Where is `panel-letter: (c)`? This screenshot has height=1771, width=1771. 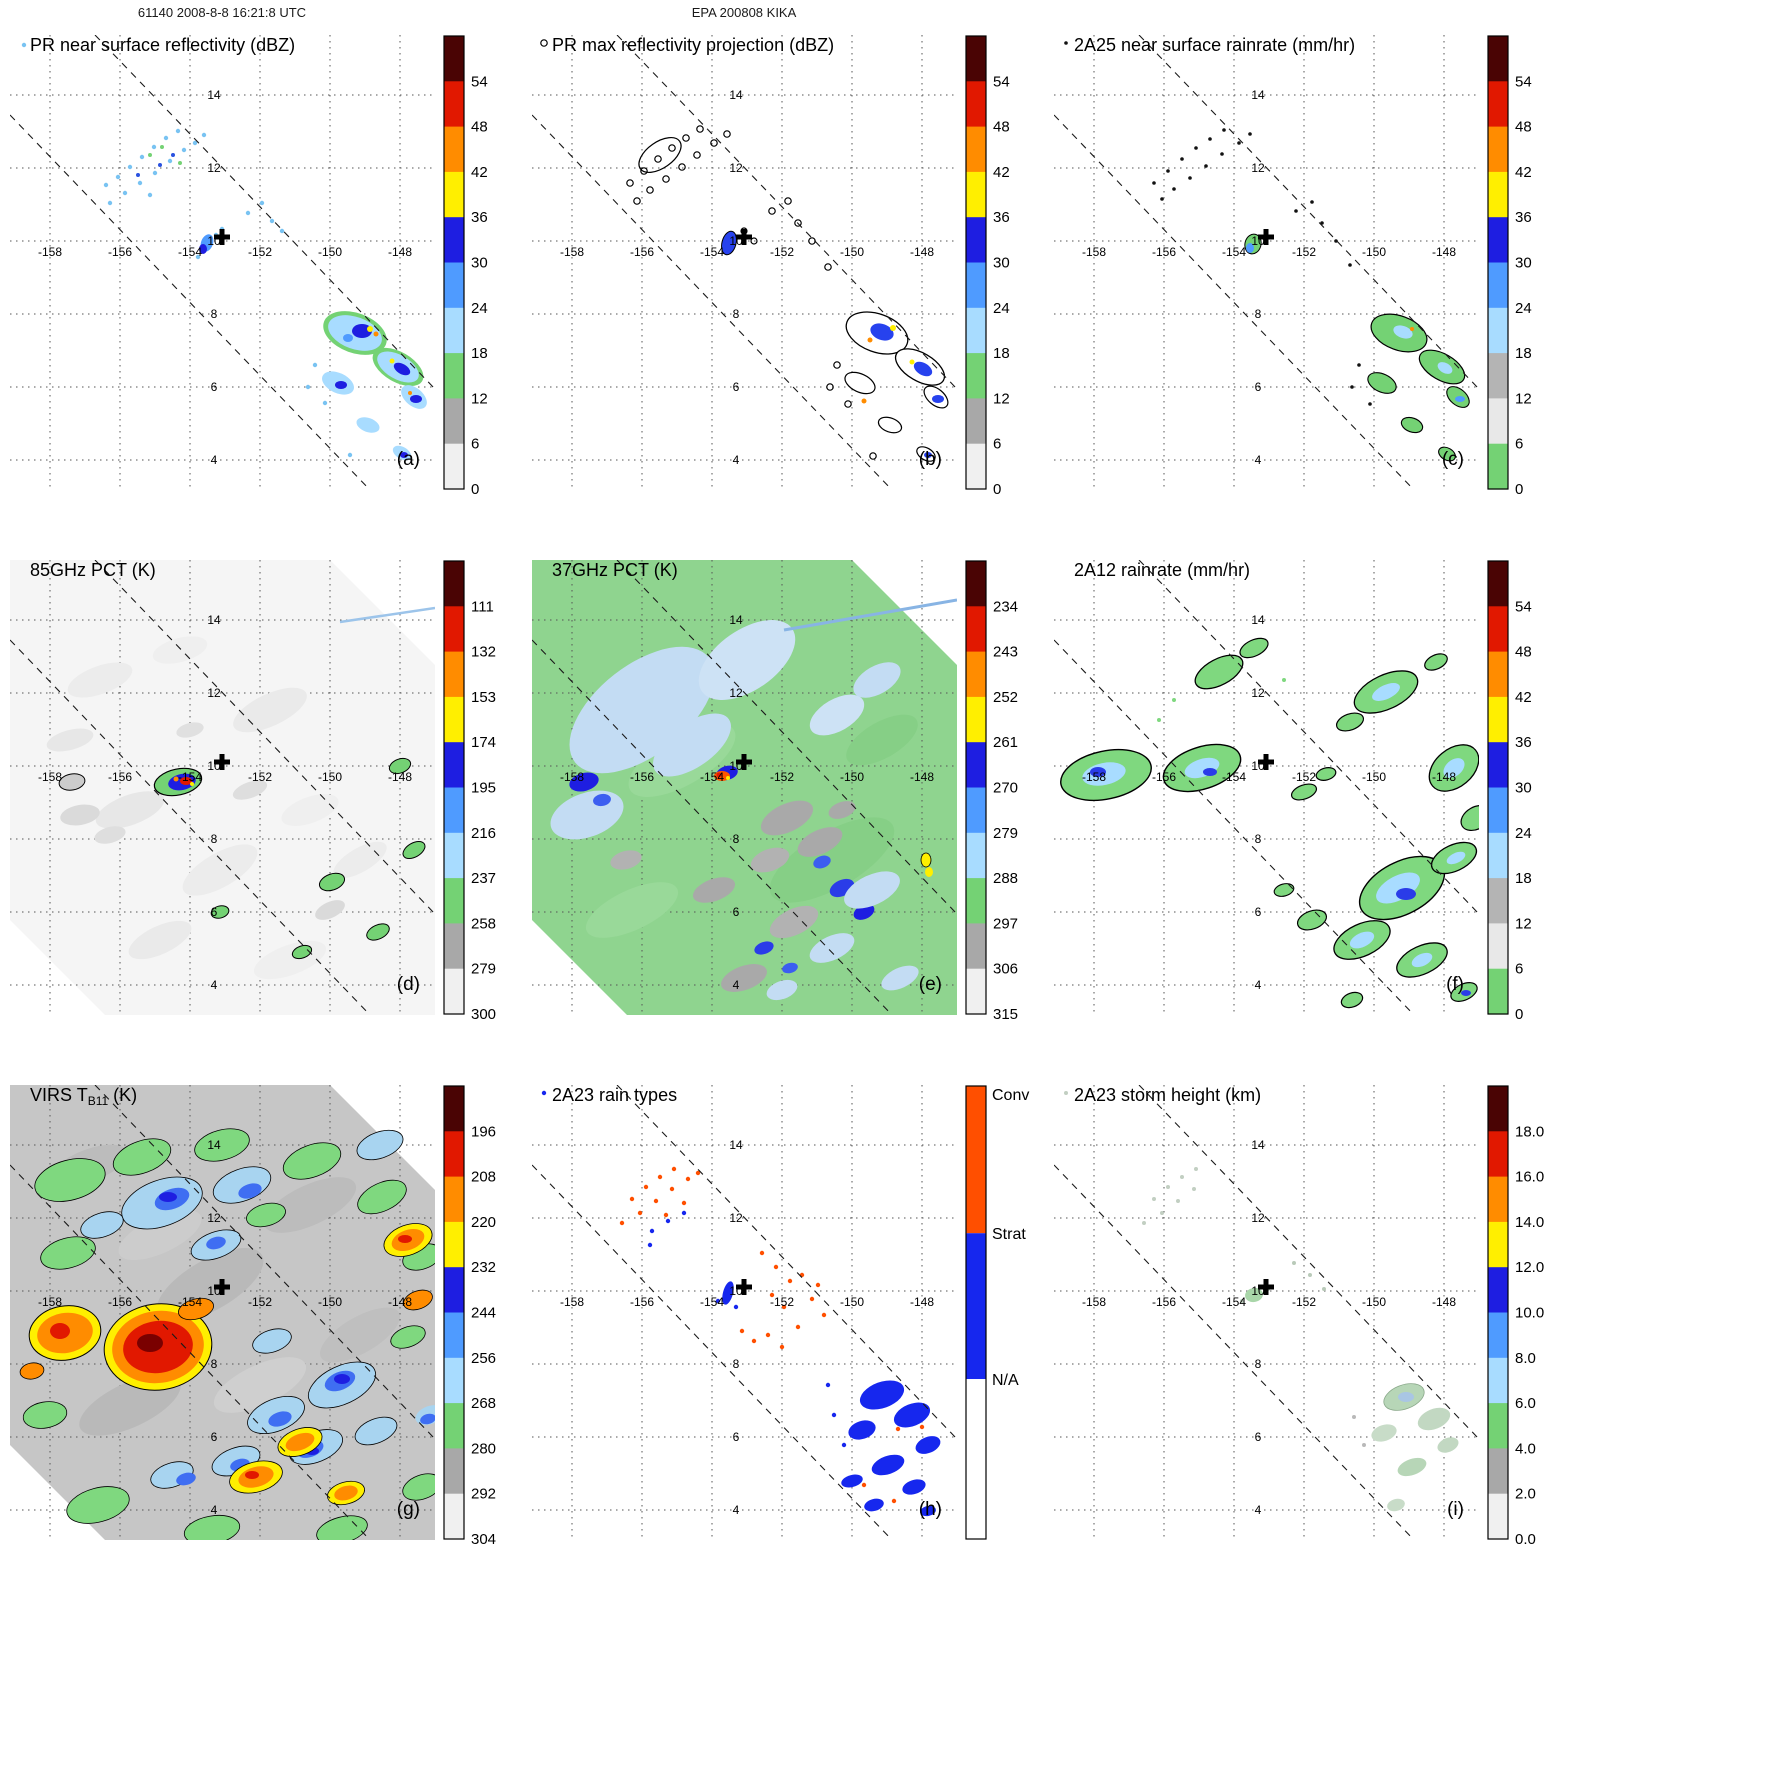 panel-letter: (c) is located at coordinates (1453, 459).